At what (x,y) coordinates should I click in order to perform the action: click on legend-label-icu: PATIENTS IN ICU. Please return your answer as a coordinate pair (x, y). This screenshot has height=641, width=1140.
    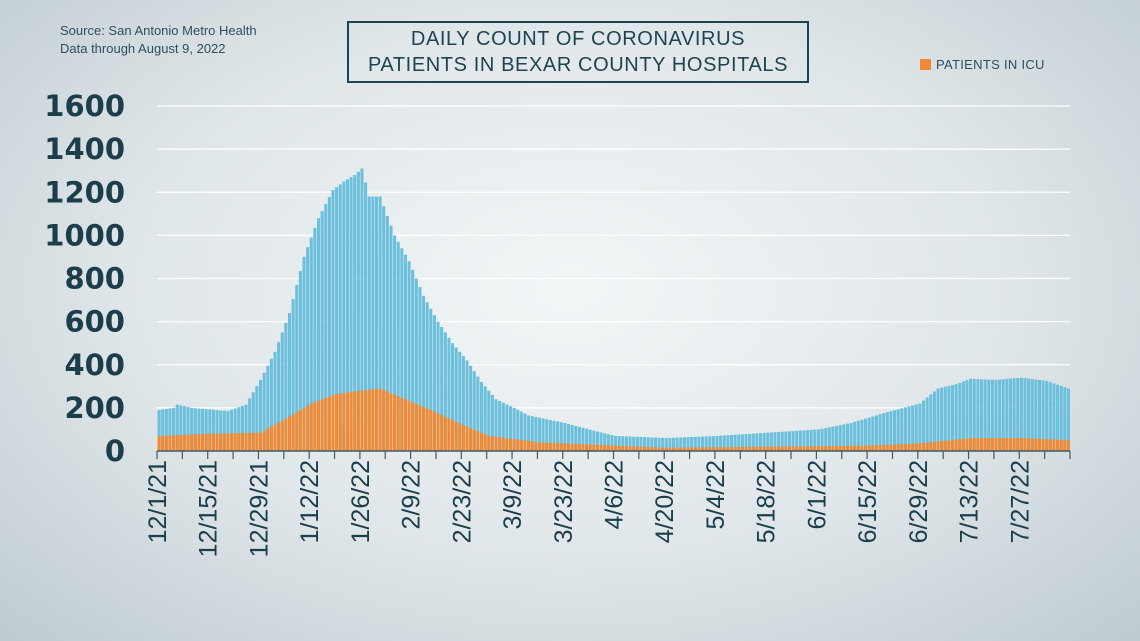
    Looking at the image, I should click on (990, 64).